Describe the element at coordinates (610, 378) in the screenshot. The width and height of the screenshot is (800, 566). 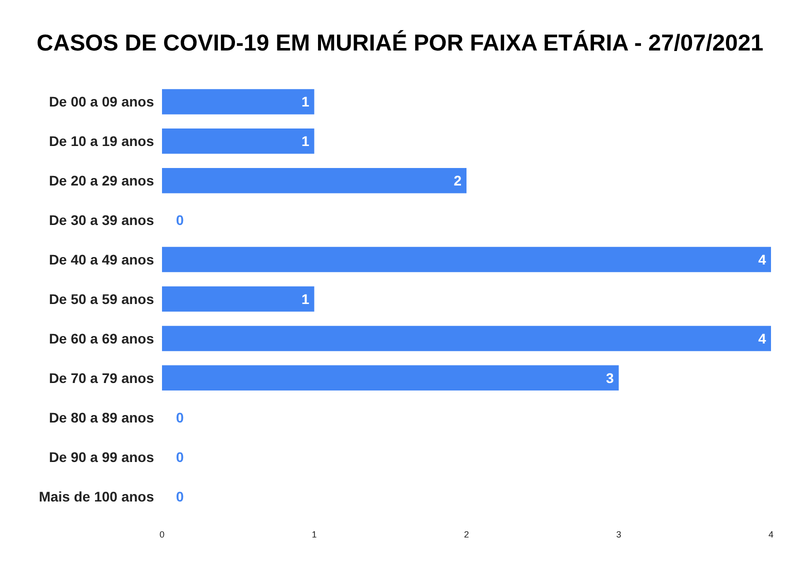
I see `data-label: 3` at that location.